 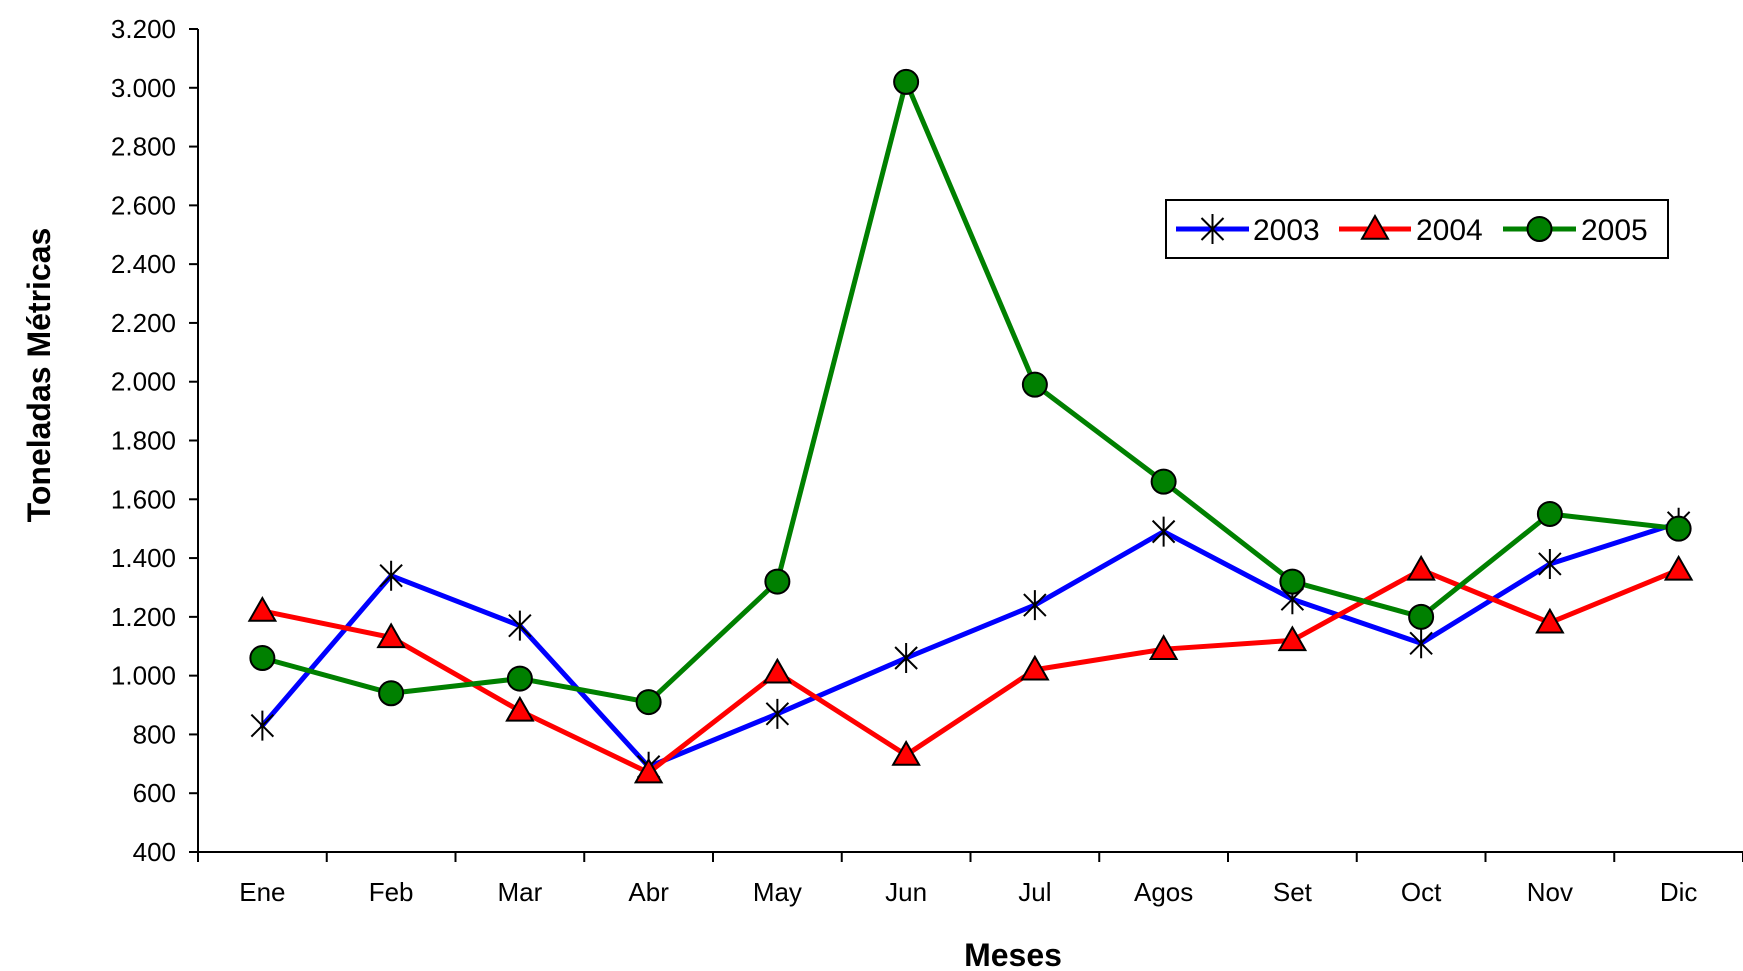 I want to click on y-tick-label: 2.400, so click(x=143, y=264).